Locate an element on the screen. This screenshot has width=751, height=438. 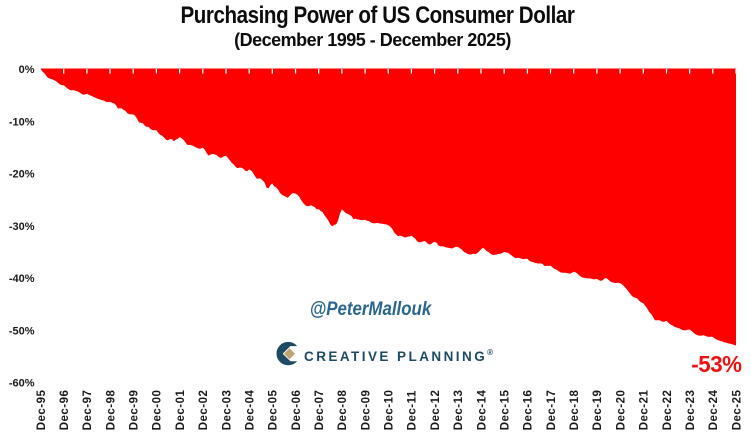
svg-text: Dec-96 is located at coordinates (65, 410).